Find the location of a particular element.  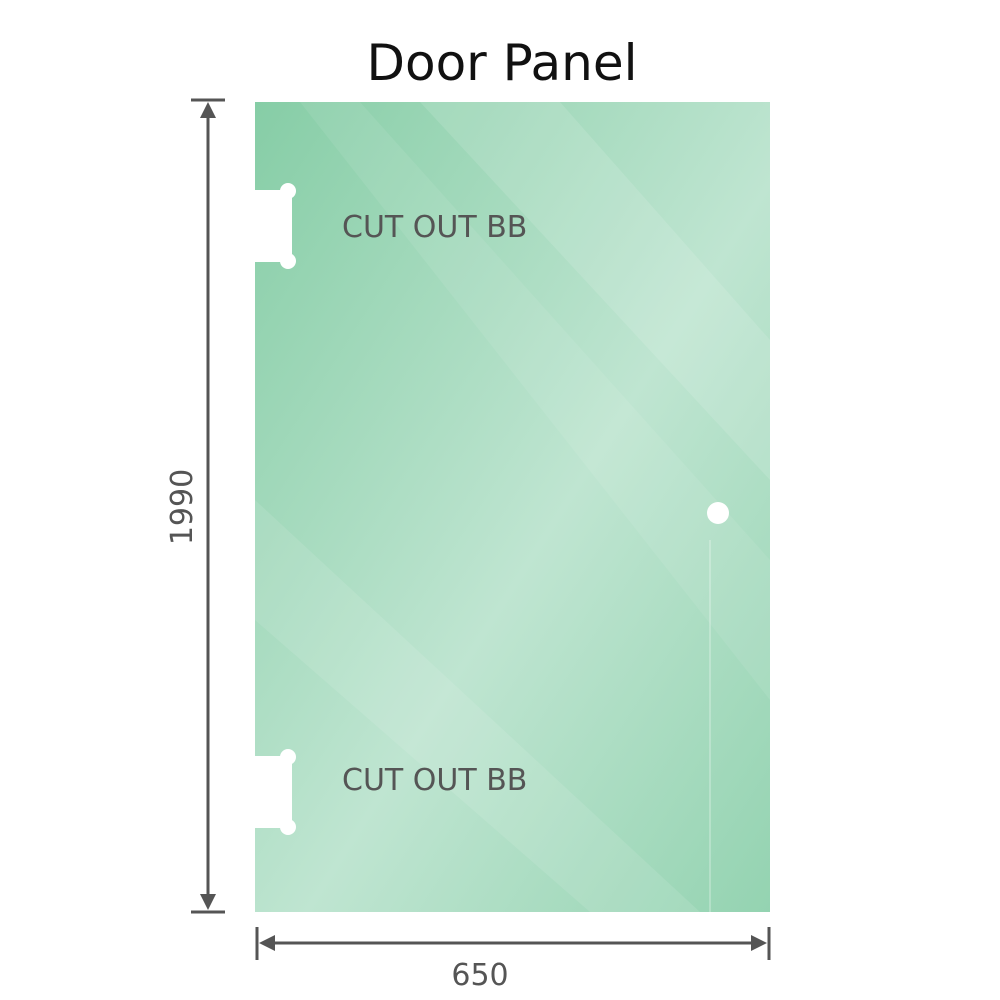

width-dimension-line is located at coordinates (513, 943).